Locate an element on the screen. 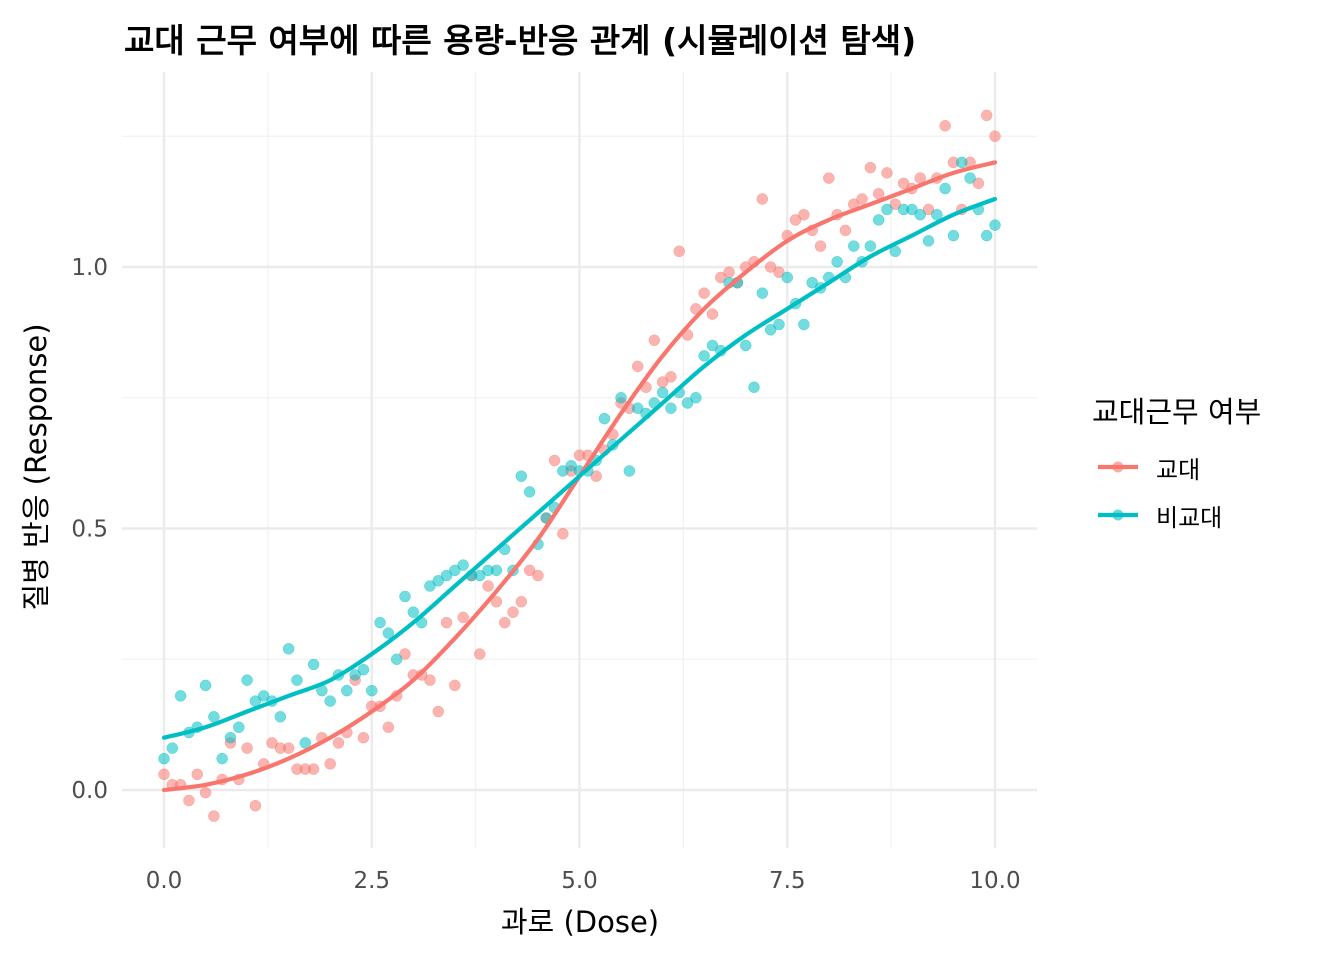 Image resolution: width=1344 pixels, height=960 pixels. legend-label-nonshift: 비교대 is located at coordinates (1189, 518).